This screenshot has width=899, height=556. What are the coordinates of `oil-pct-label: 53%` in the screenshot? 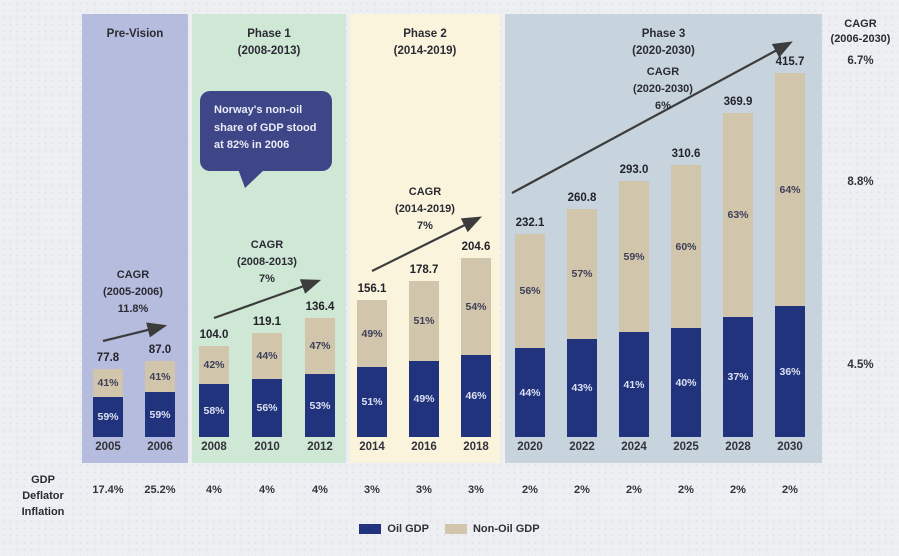 It's located at (320, 405).